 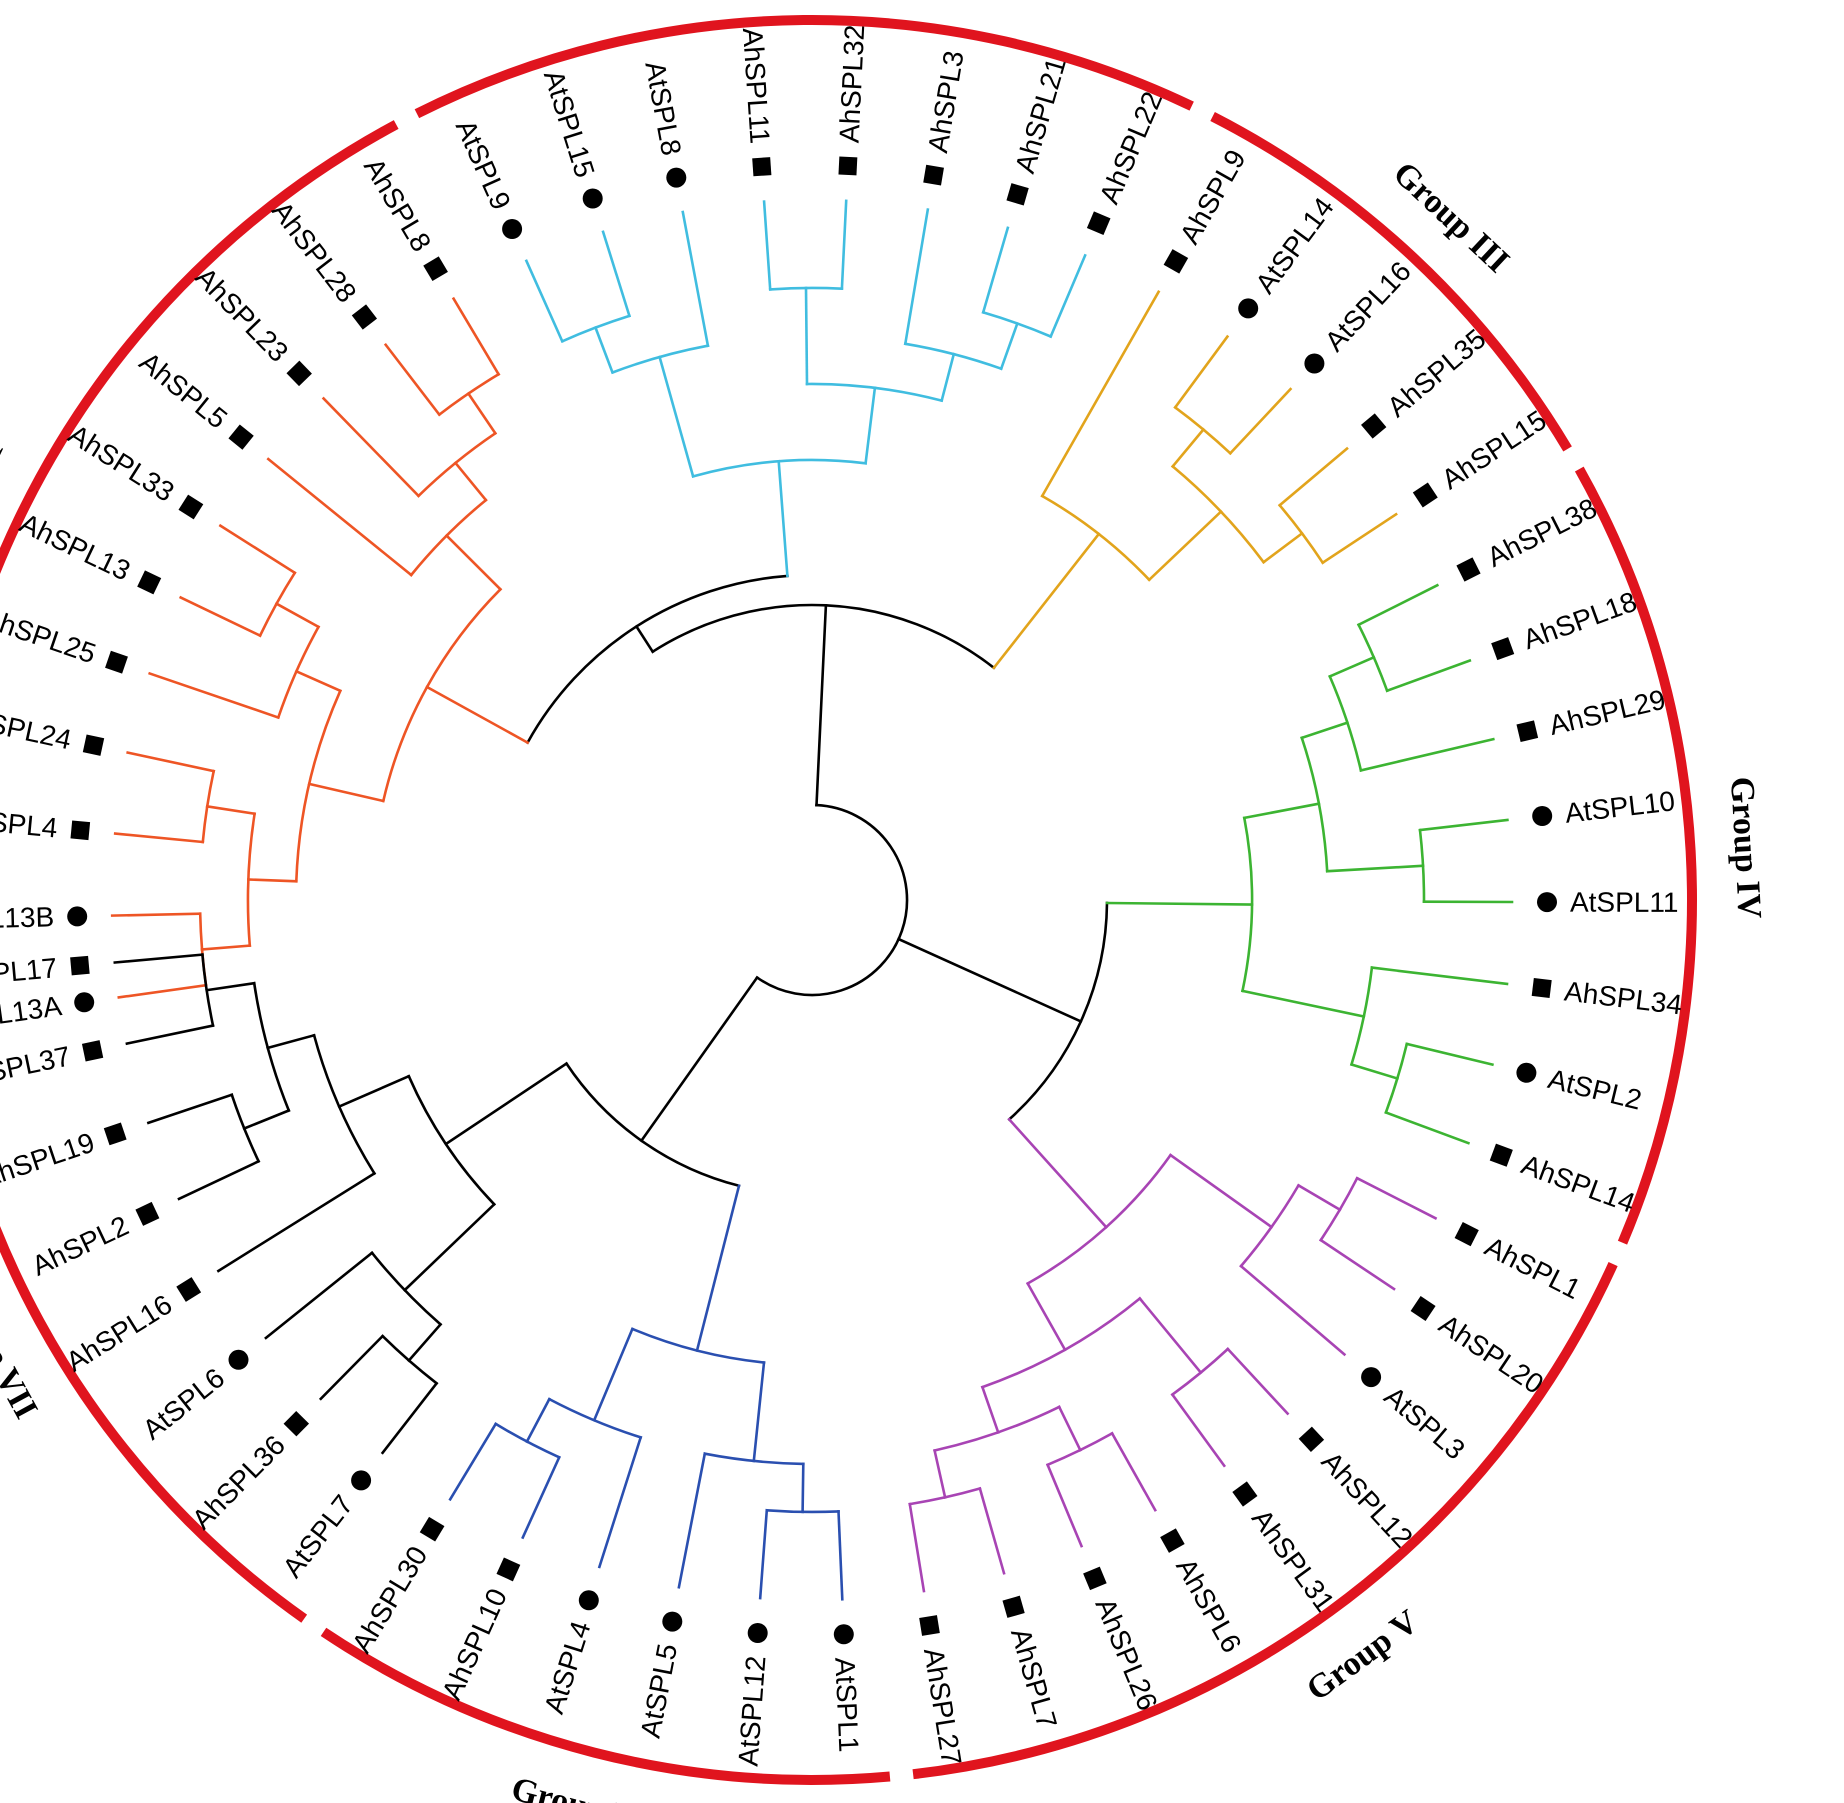 What do you see at coordinates (36, 1067) in the screenshot?
I see `leaf-label: AhSPL37` at bounding box center [36, 1067].